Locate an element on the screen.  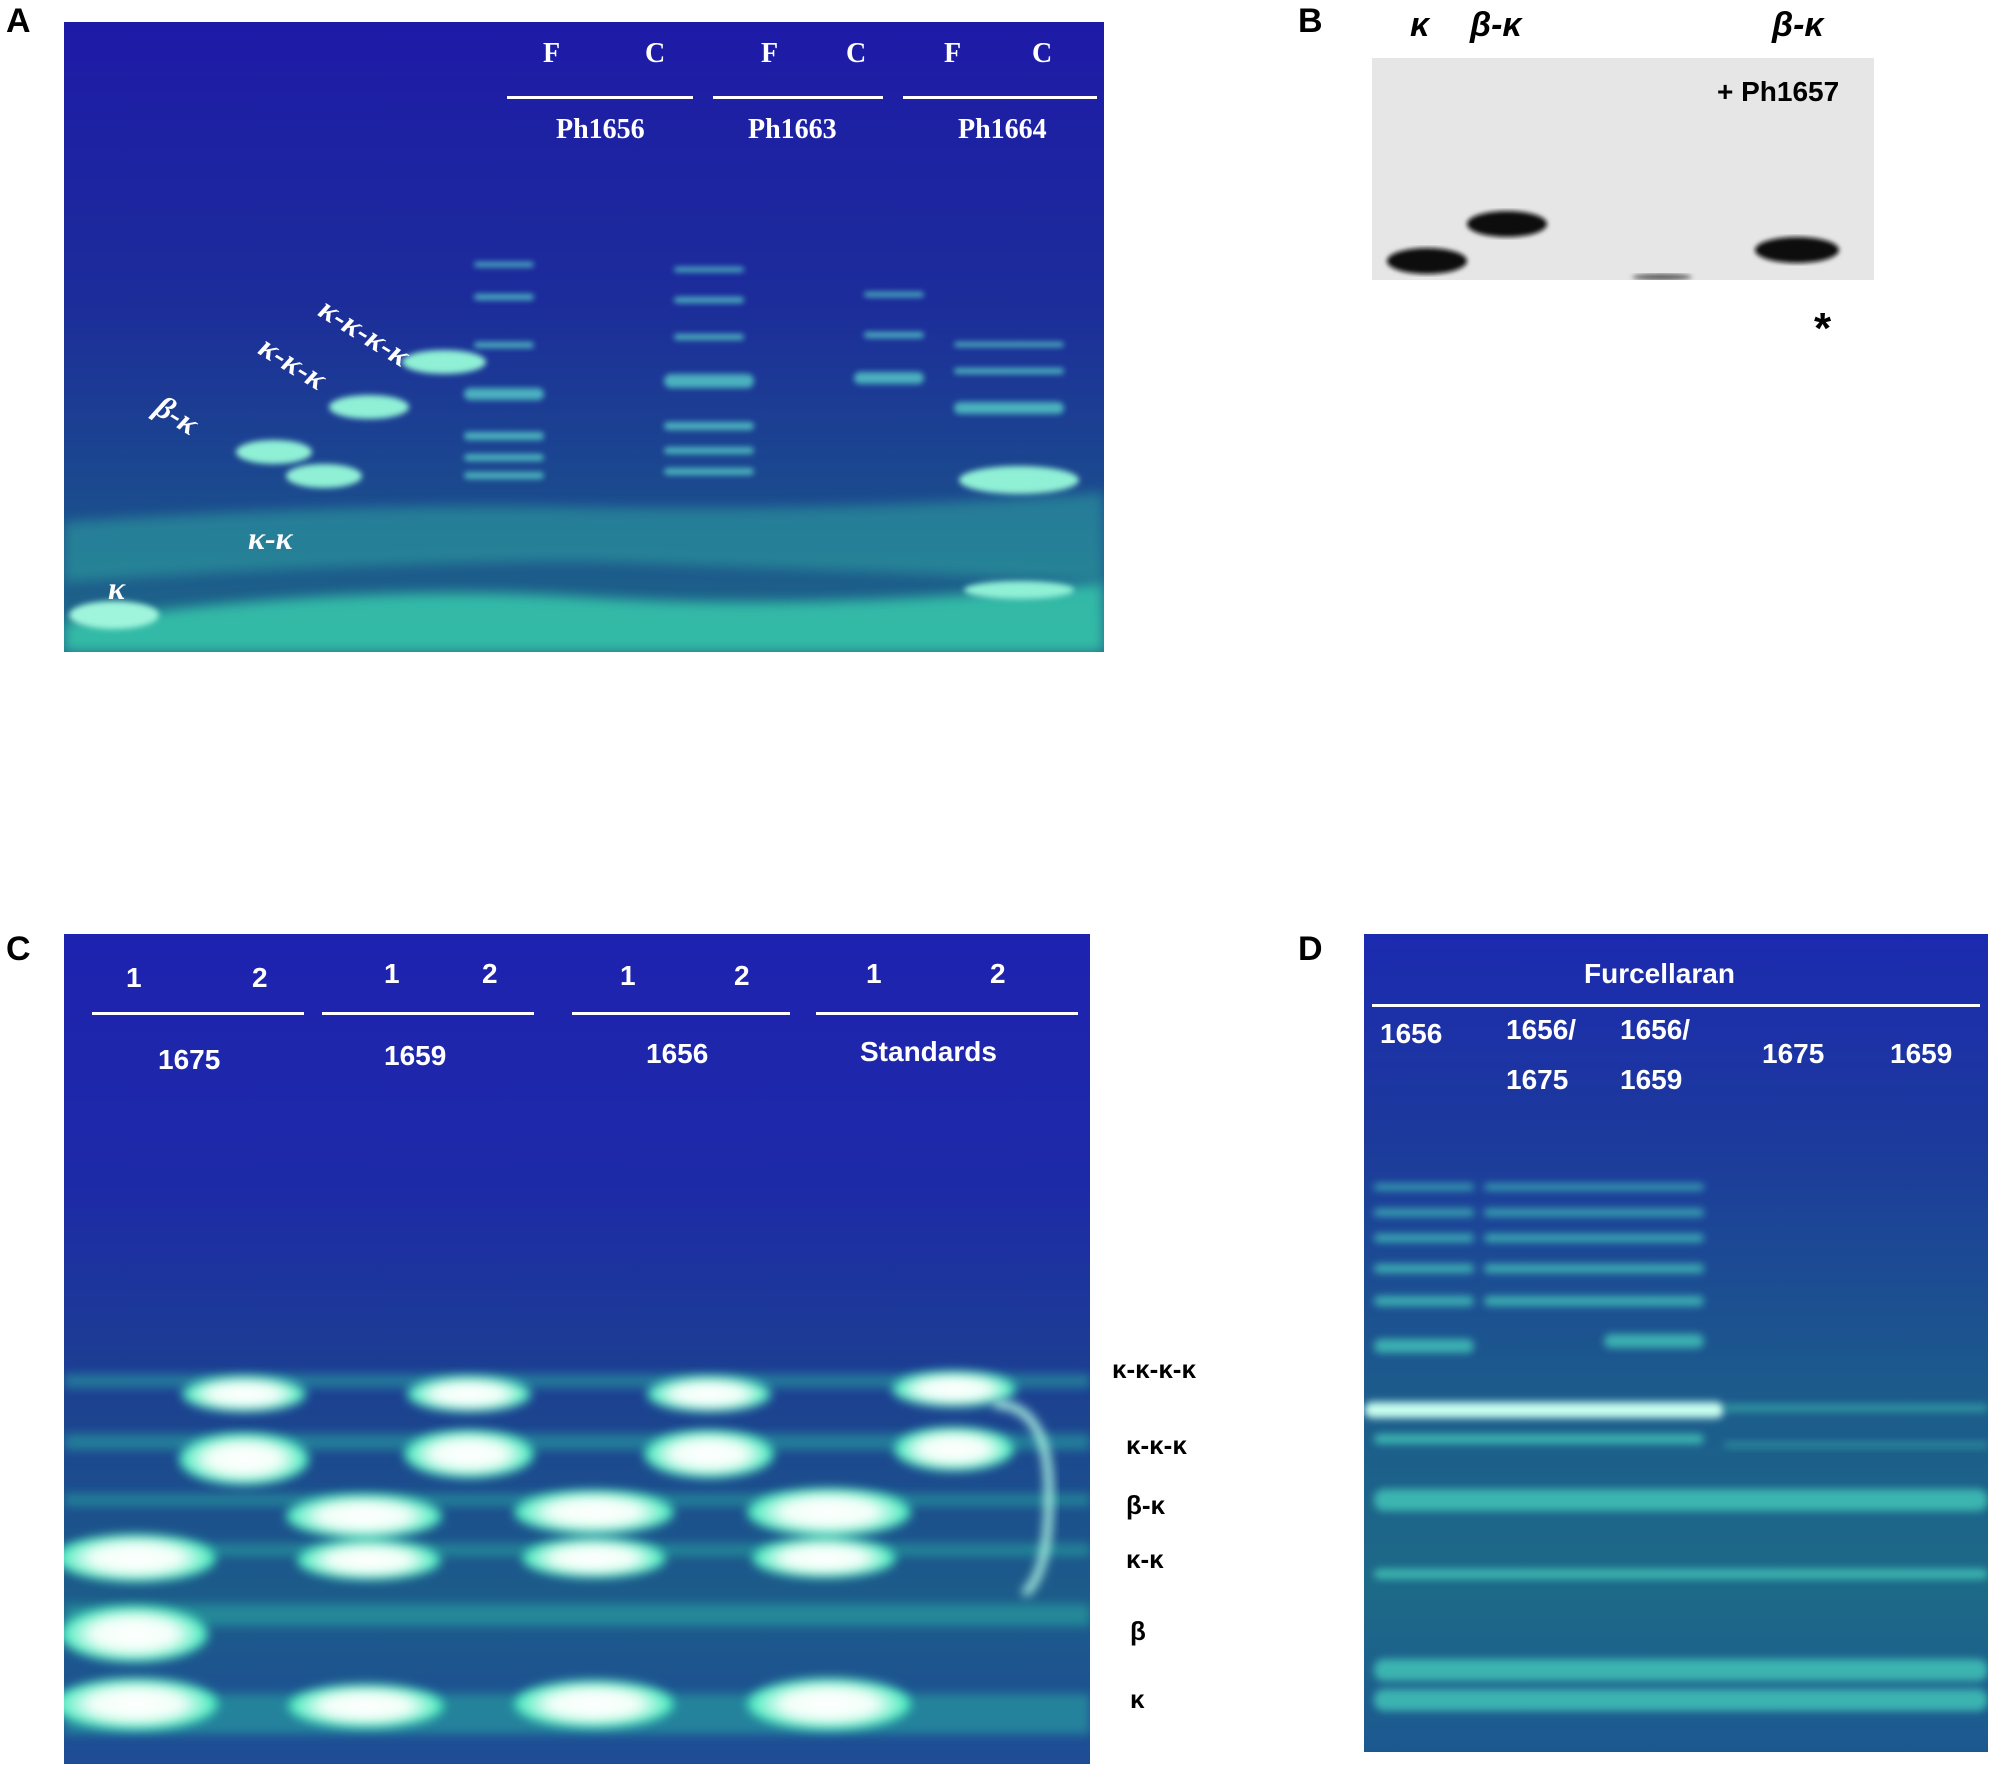
lane-label-d-3b: 1659 is located at coordinates (1651, 1079).